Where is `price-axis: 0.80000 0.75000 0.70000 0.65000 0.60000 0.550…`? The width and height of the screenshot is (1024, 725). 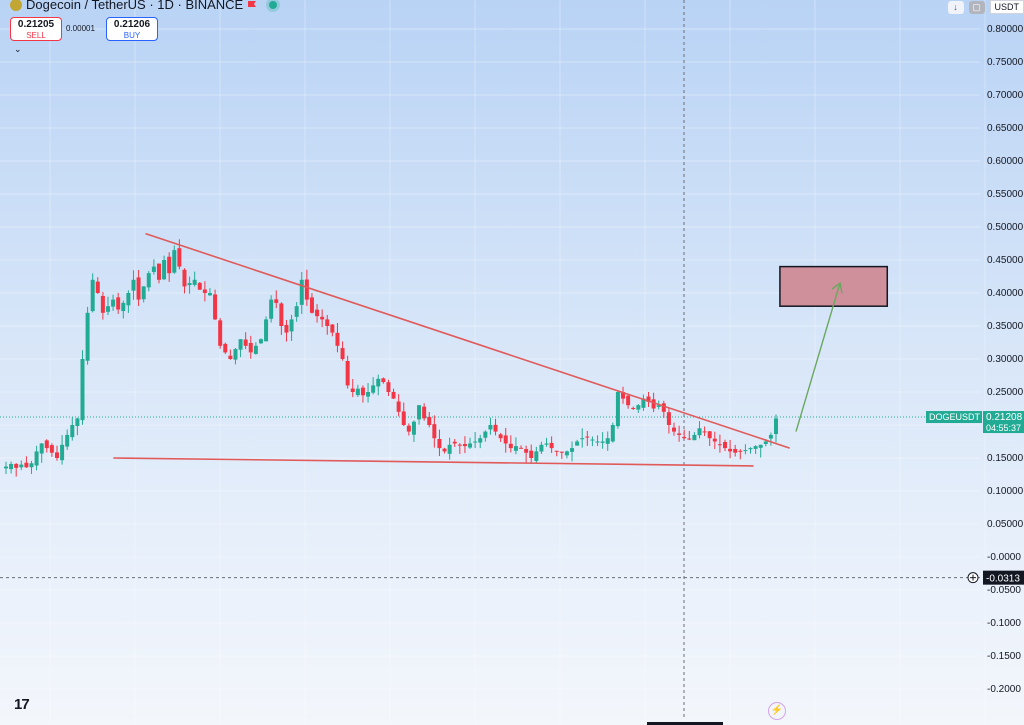 price-axis: 0.80000 0.75000 0.70000 0.65000 0.60000 0.550… is located at coordinates (975, 359).